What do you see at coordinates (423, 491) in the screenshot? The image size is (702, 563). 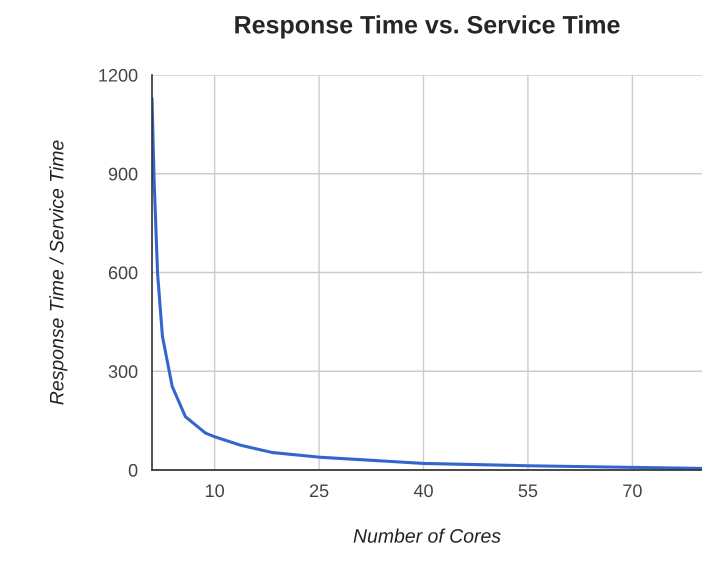 I see `x-tick-label: 40` at bounding box center [423, 491].